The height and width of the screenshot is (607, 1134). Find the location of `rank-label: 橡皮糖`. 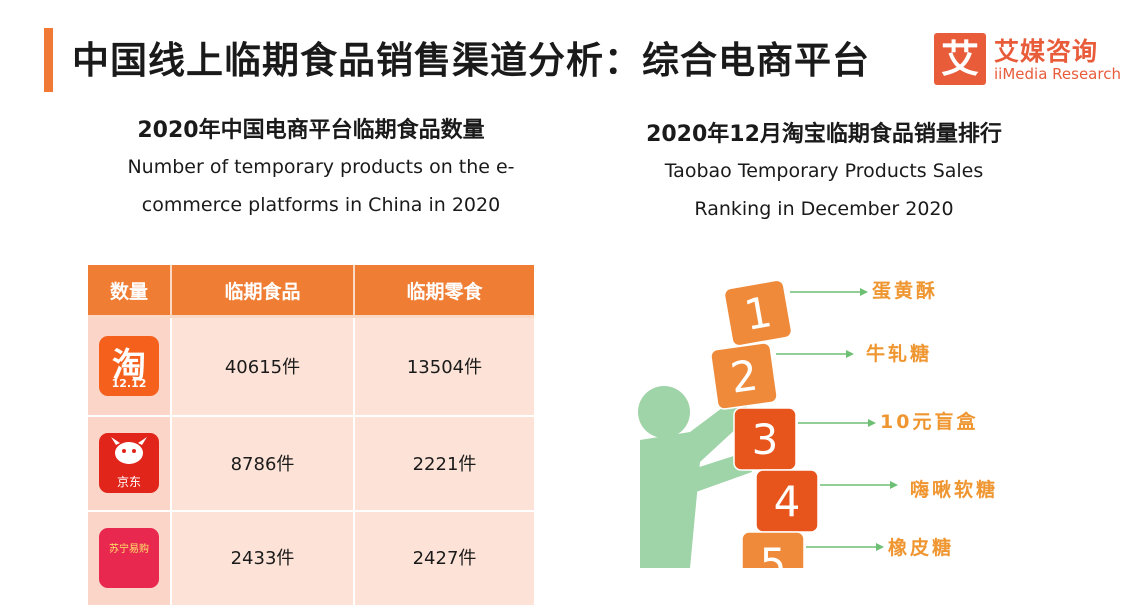

rank-label: 橡皮糖 is located at coordinates (921, 547).